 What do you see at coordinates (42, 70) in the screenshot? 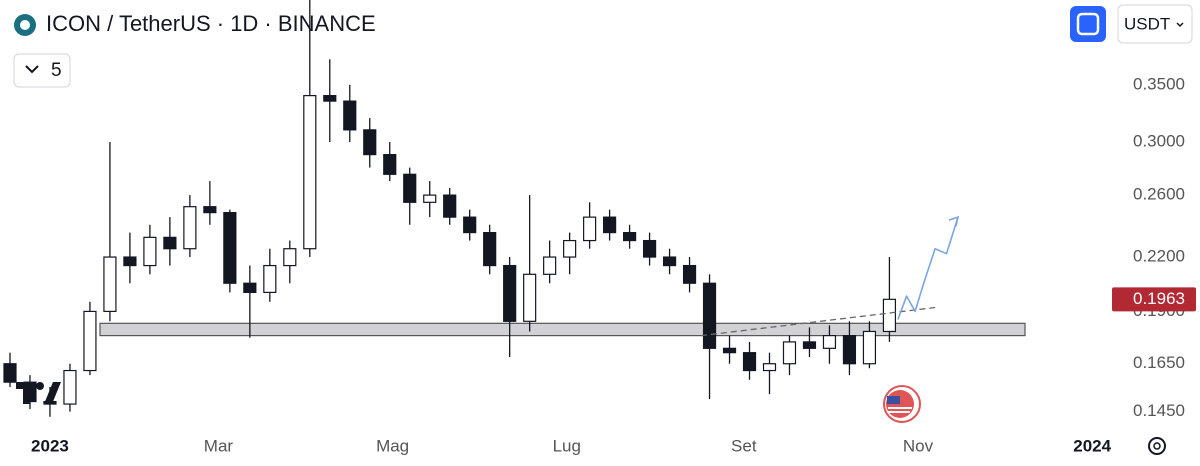
I see `indicator-toggle` at bounding box center [42, 70].